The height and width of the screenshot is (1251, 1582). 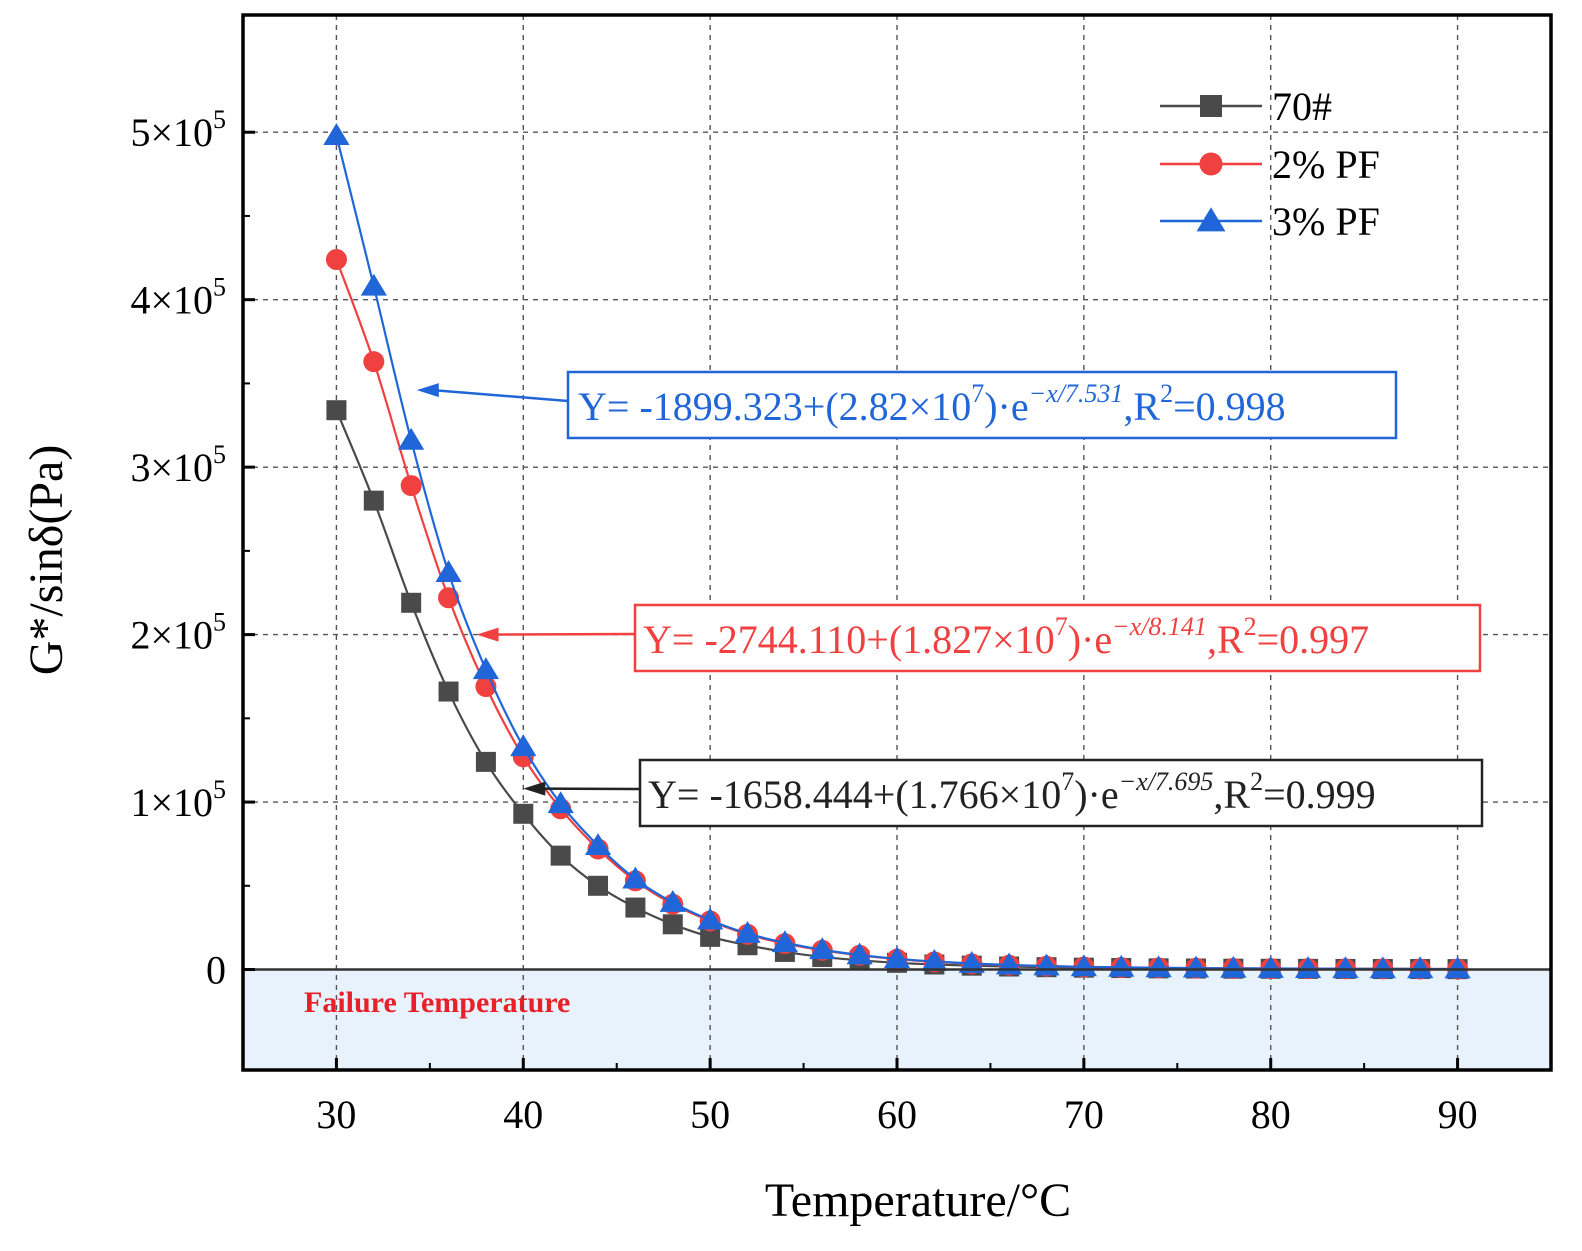 I want to click on legend-entry: 3% PF, so click(x=1270, y=221).